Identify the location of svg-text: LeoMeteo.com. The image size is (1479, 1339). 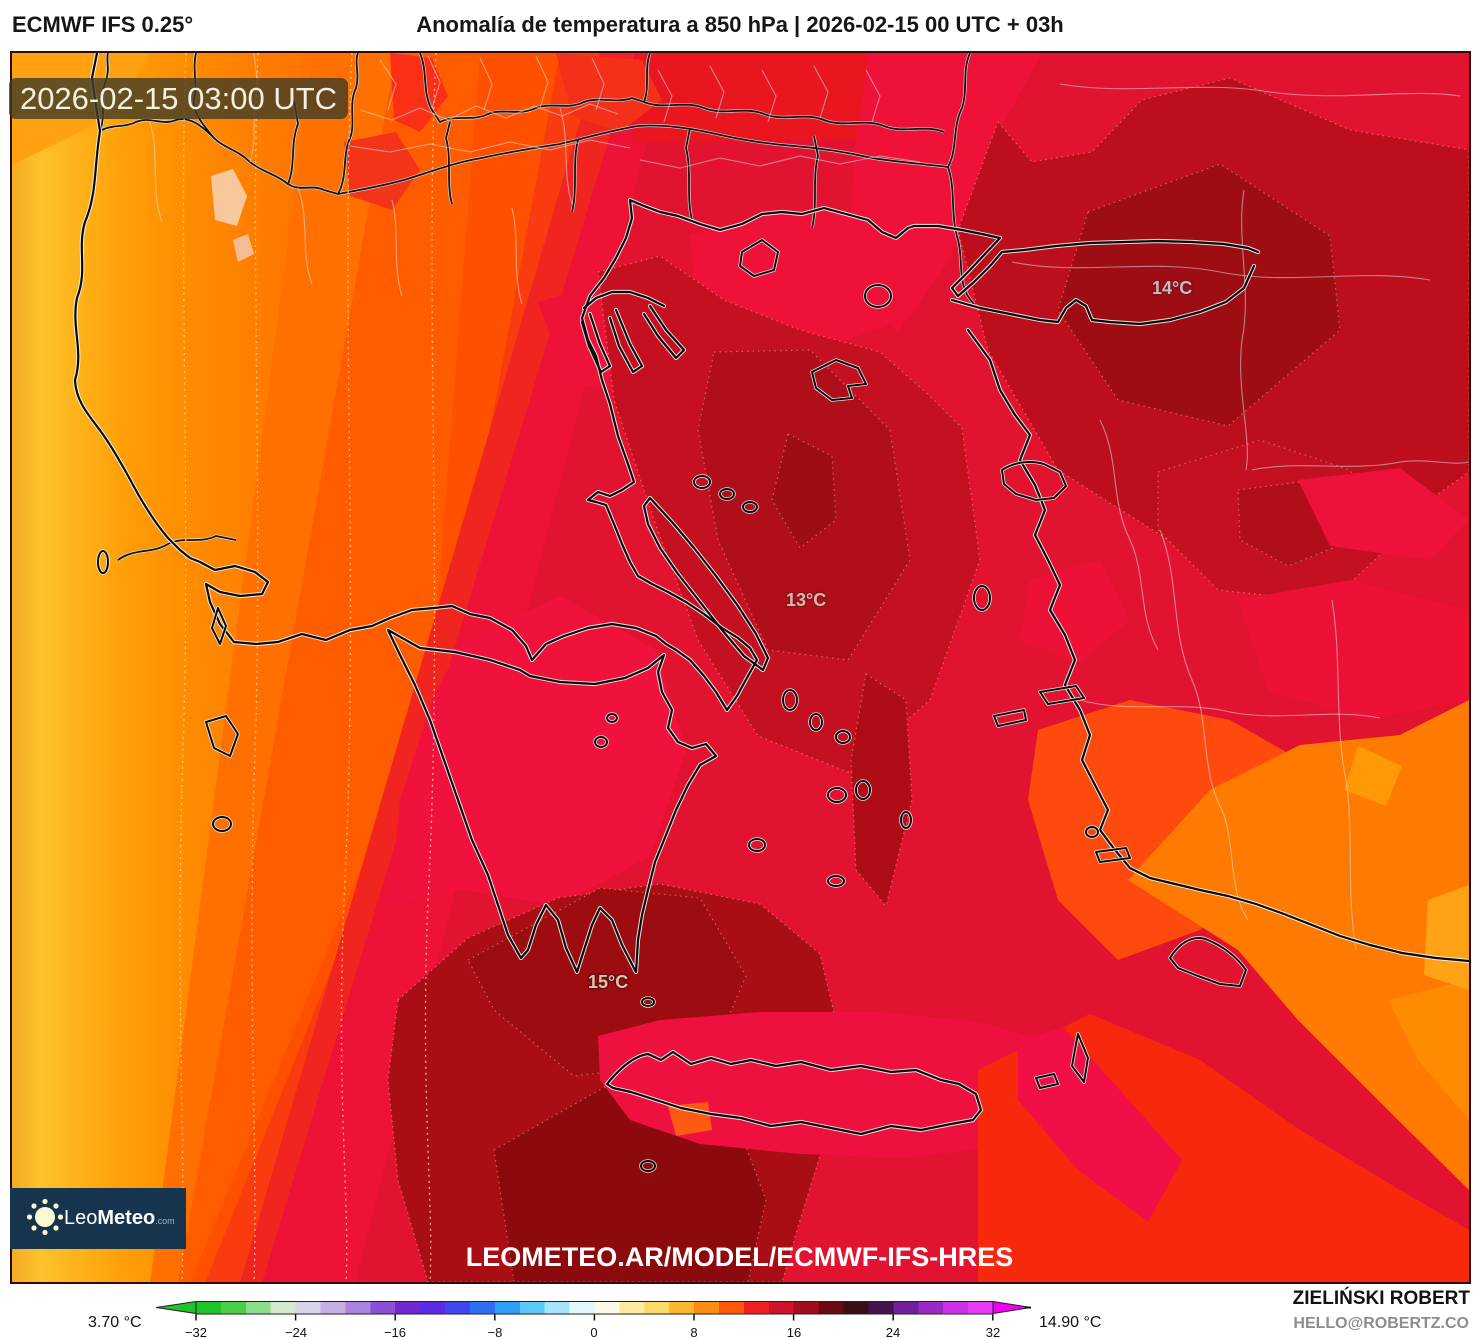
(119, 1218).